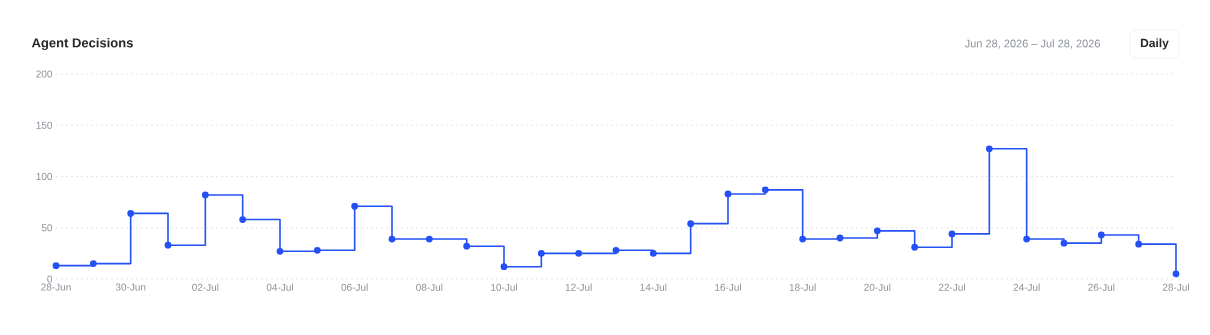 The image size is (1210, 335). Describe the element at coordinates (44, 125) in the screenshot. I see `y-tick-label: 150` at that location.